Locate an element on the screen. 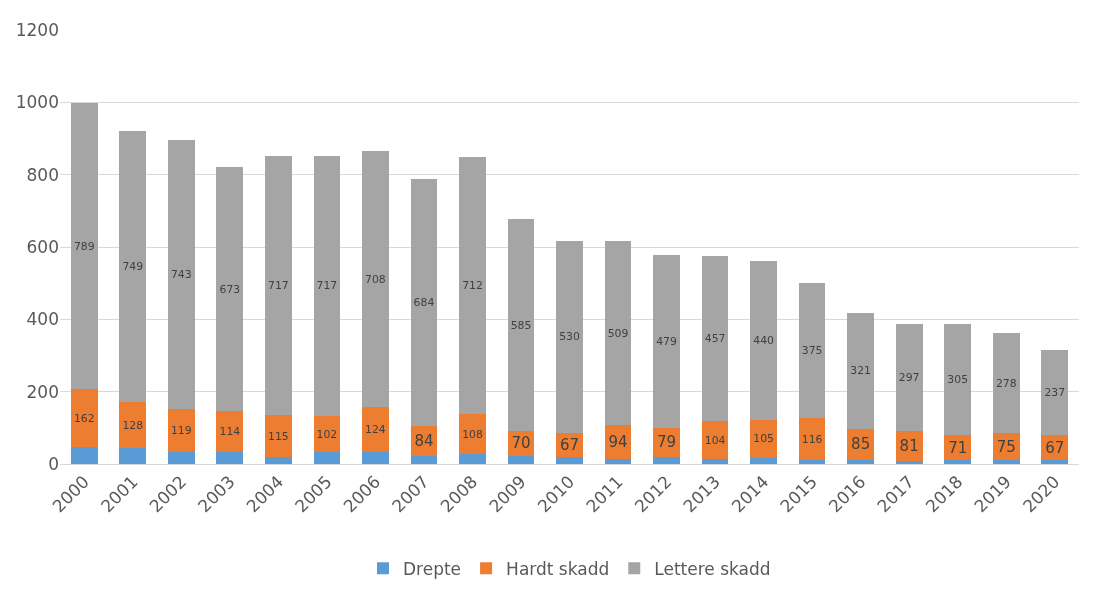  data-label: 530 is located at coordinates (569, 337).